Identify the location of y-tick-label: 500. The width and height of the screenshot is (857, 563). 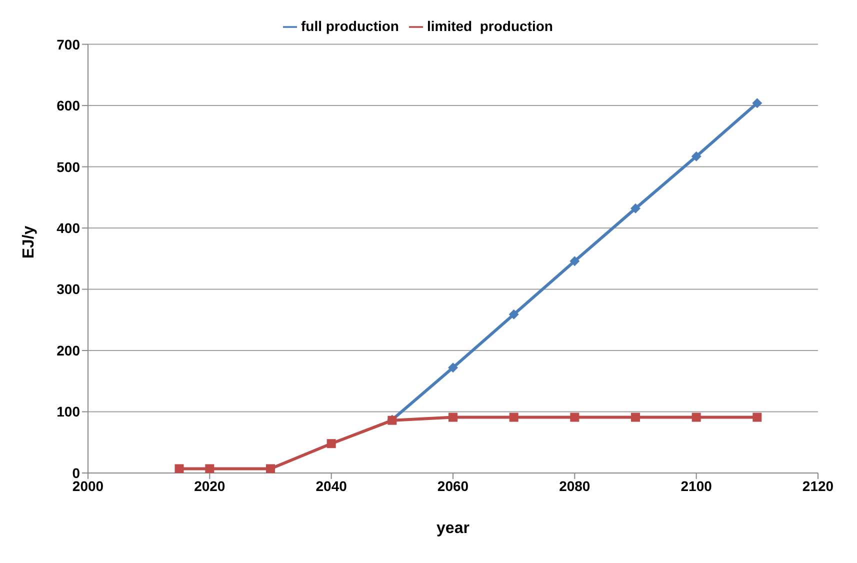
(68, 166).